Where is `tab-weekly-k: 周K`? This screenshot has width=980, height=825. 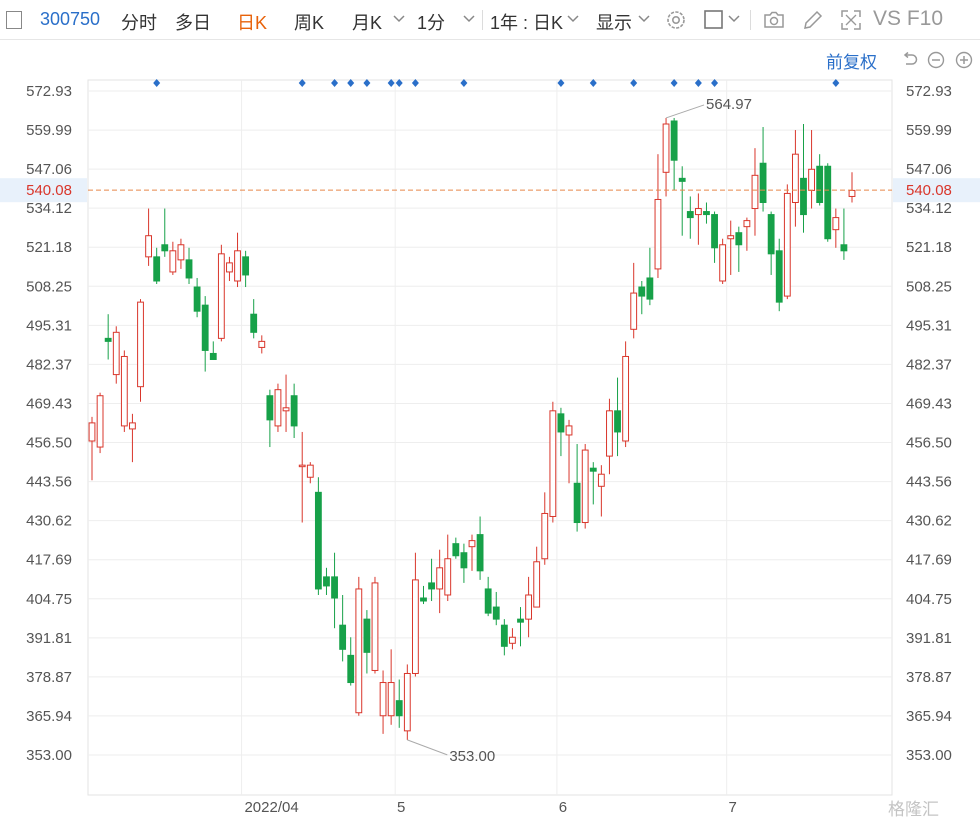
tab-weekly-k: 周K is located at coordinates (309, 23).